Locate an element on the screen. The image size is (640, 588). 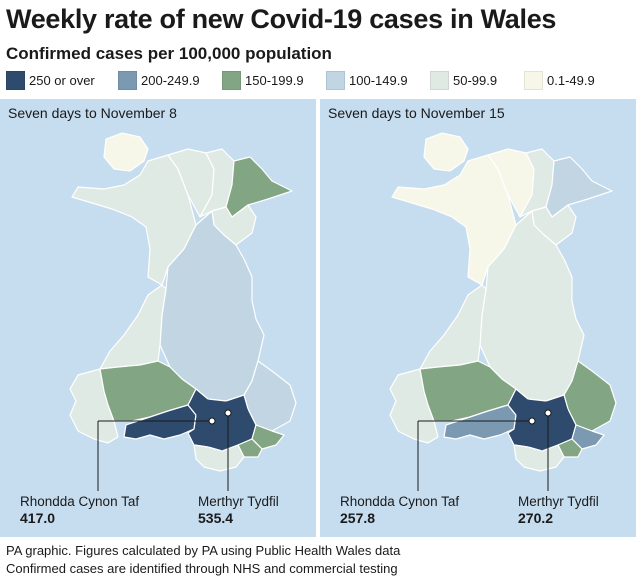
map-period-label: Seven days to November 8 is located at coordinates (92, 113).